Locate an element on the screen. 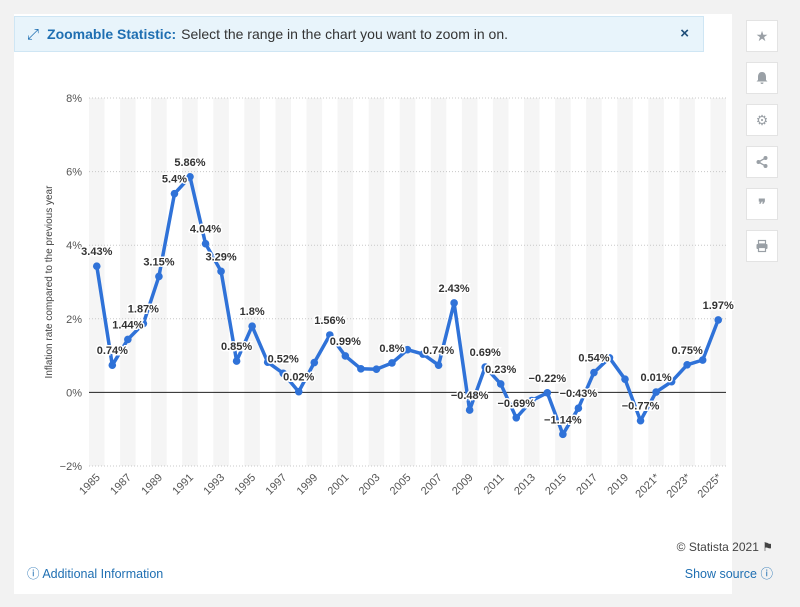 The height and width of the screenshot is (607, 800). print-button is located at coordinates (762, 246).